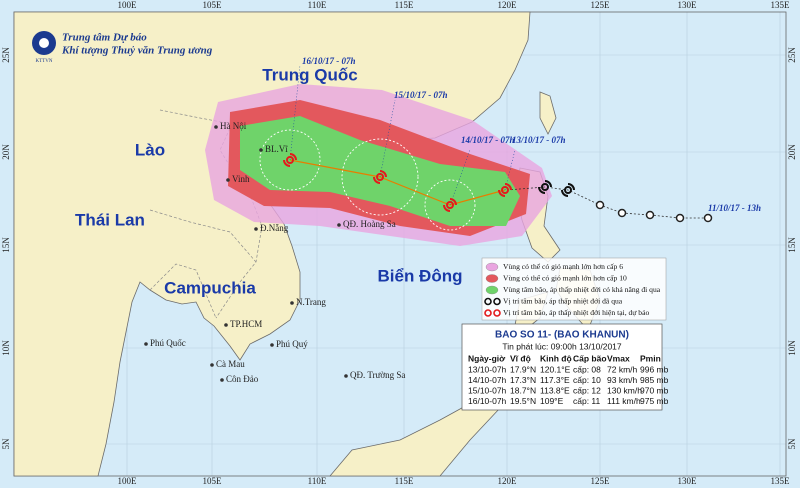 This screenshot has height=488, width=800. I want to click on place-label: Lào, so click(150, 149).